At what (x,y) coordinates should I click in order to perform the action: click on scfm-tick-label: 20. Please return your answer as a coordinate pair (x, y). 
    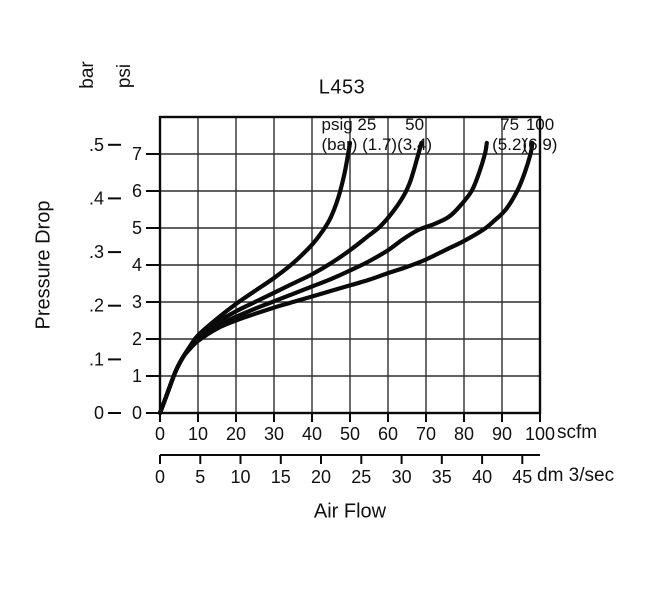
    Looking at the image, I should click on (236, 434).